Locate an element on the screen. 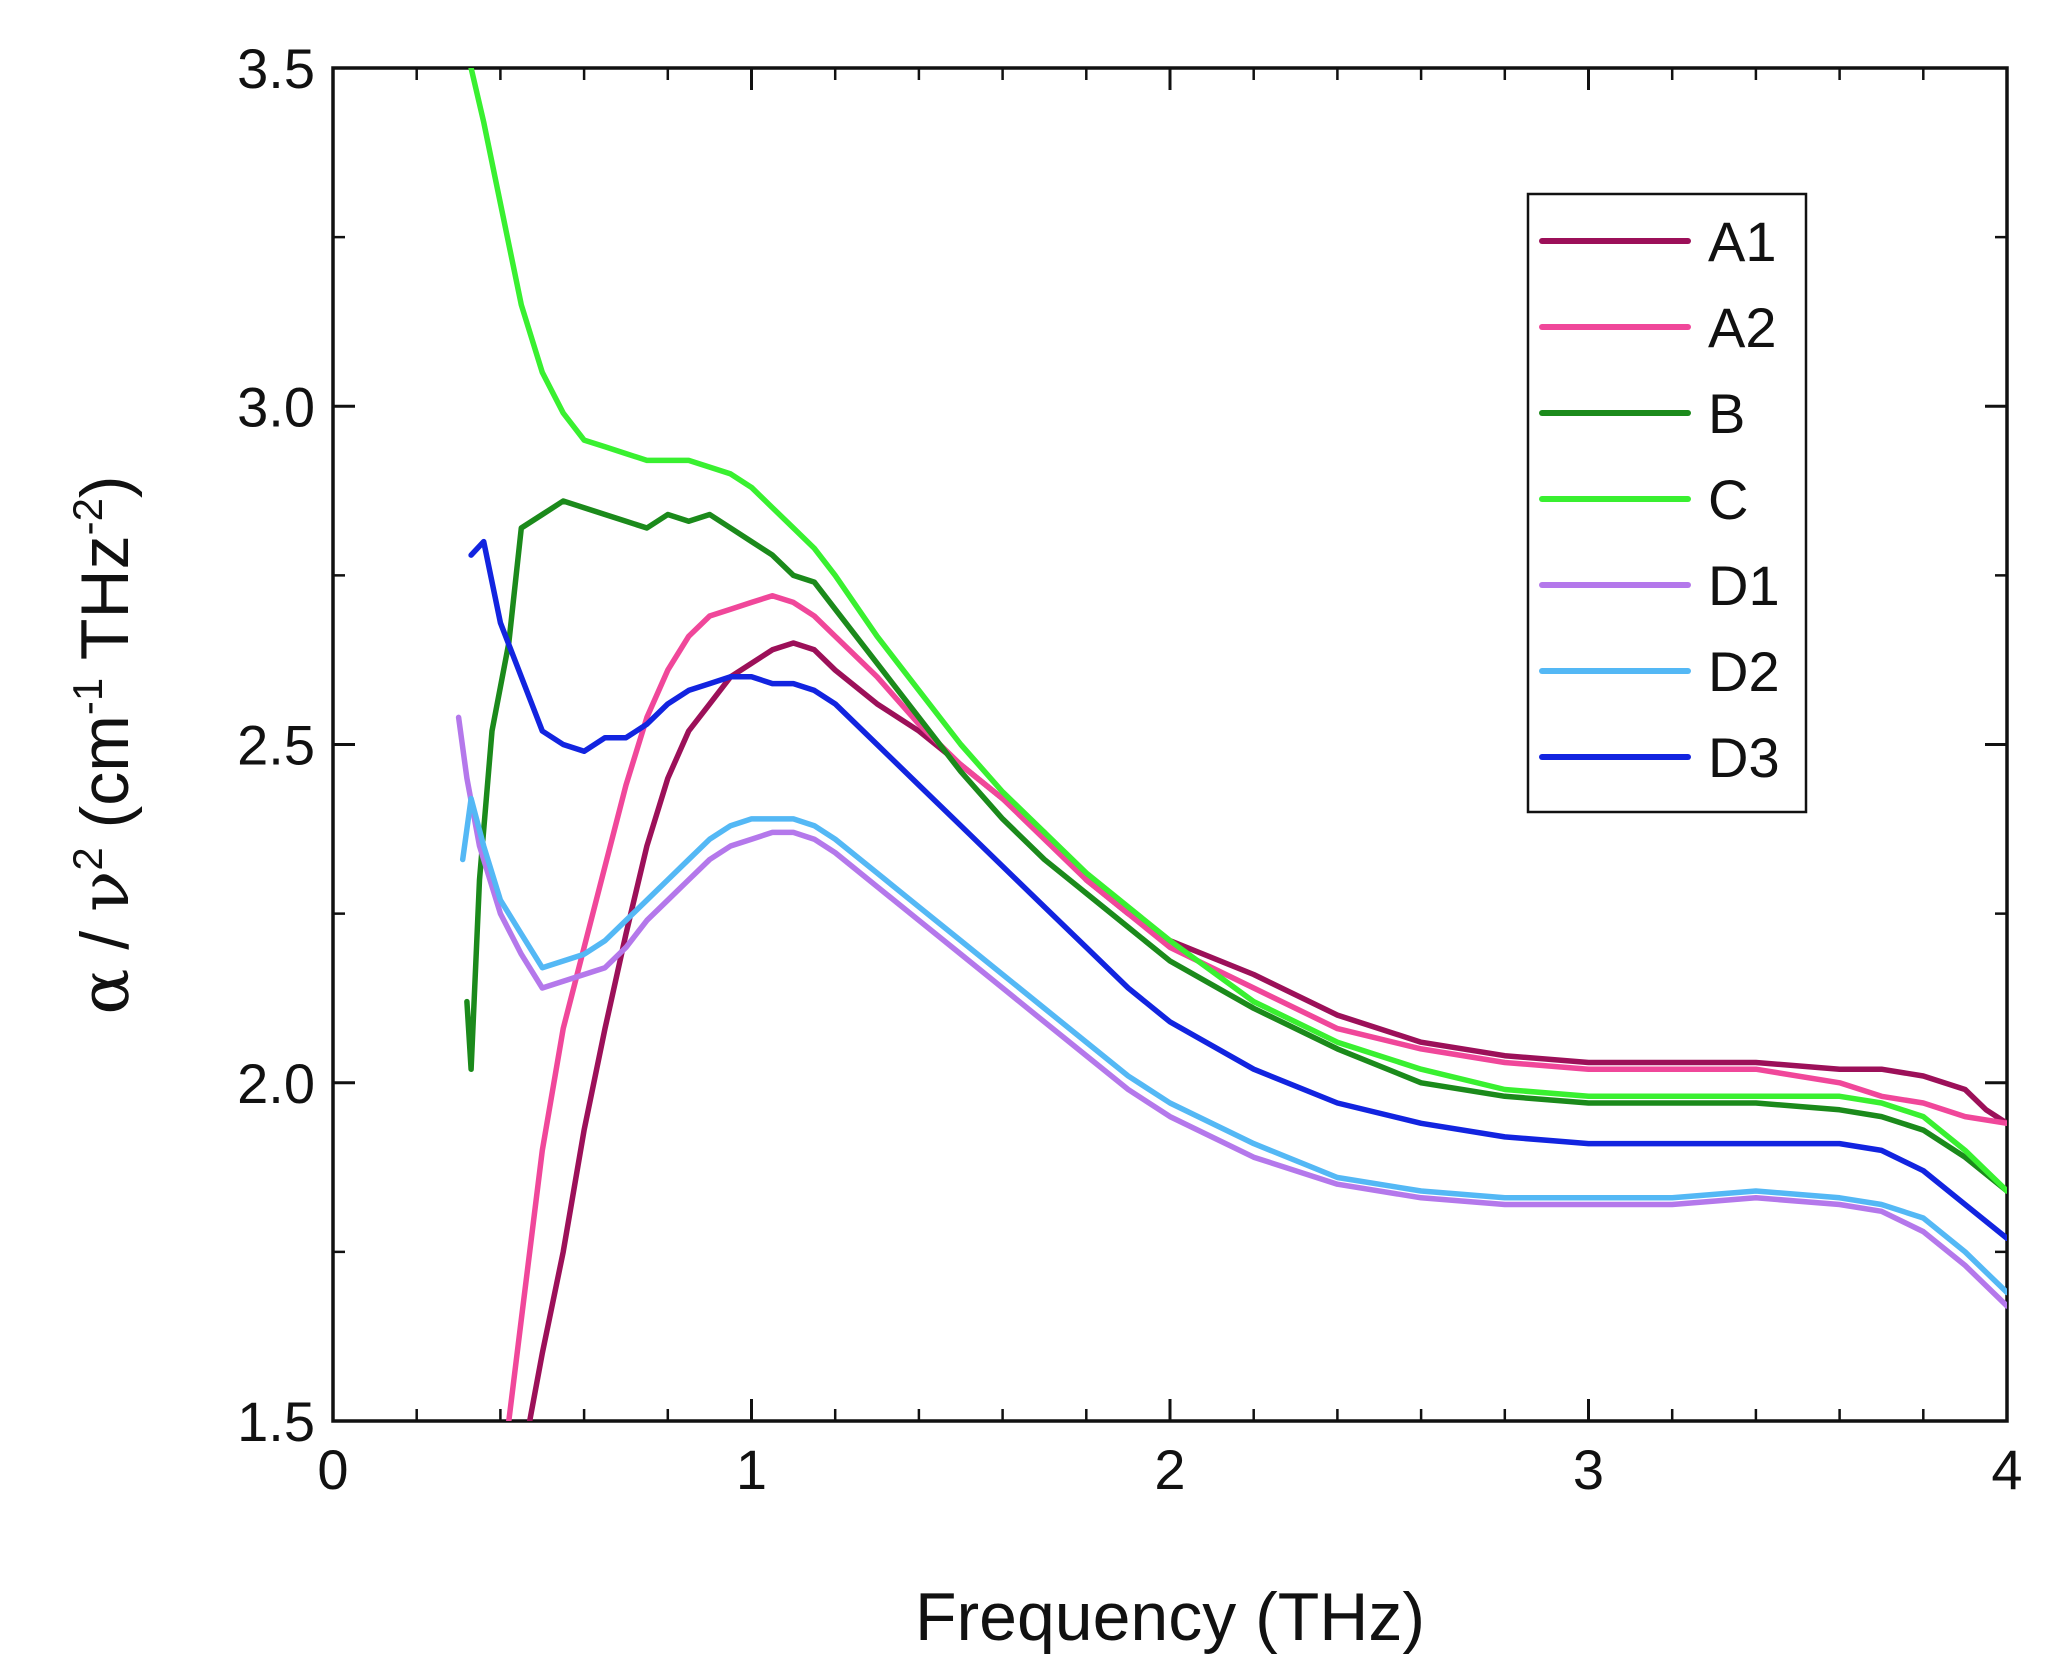 The width and height of the screenshot is (2058, 1675). legend-label-b: B is located at coordinates (1726, 413).